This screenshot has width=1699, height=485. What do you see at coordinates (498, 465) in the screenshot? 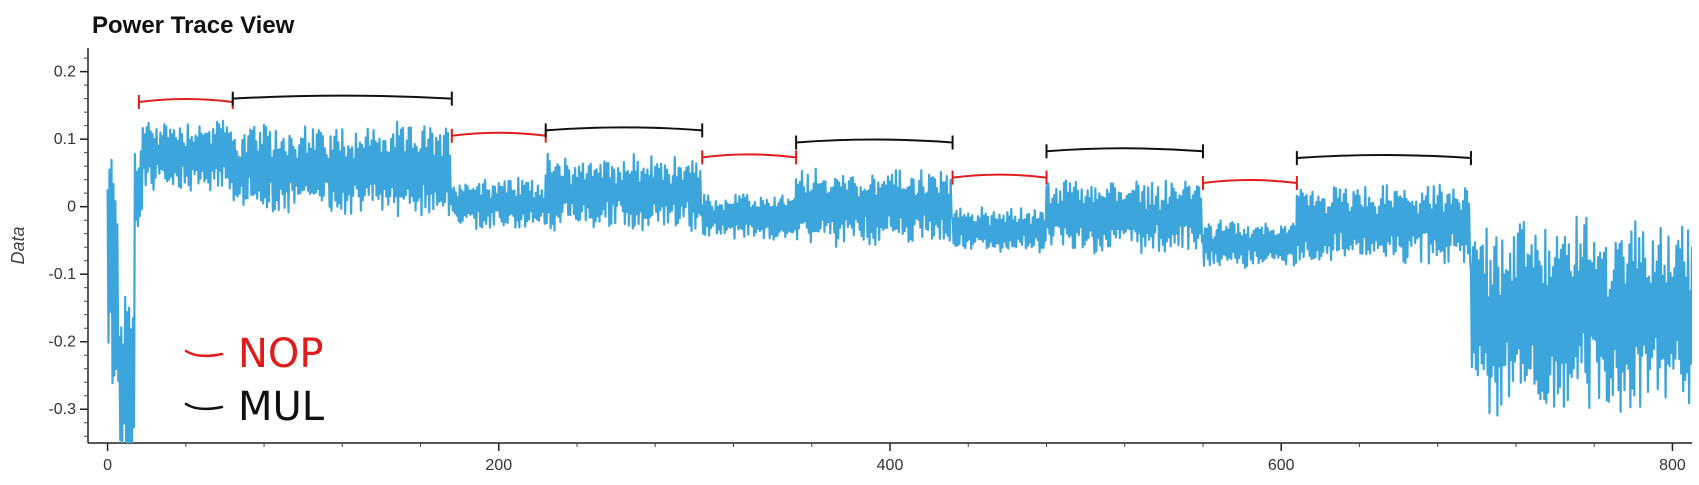
I see `x-tick-label: 200` at bounding box center [498, 465].